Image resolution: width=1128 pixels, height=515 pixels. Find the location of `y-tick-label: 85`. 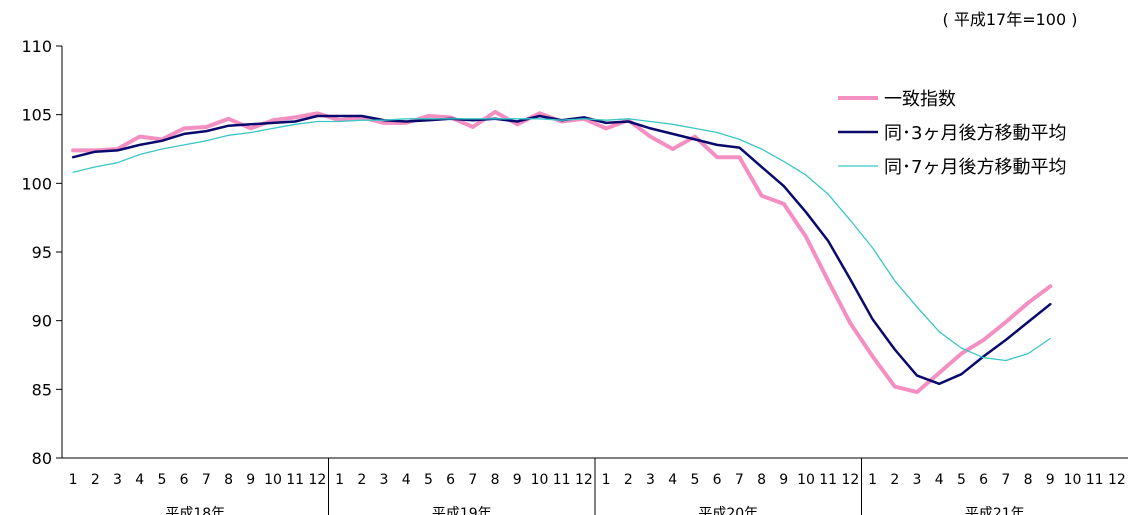

y-tick-label: 85 is located at coordinates (42, 389).